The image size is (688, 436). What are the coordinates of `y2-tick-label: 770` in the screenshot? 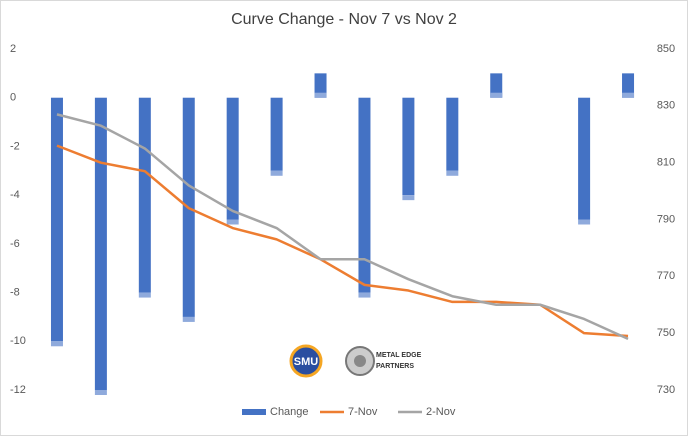 It's located at (666, 276).